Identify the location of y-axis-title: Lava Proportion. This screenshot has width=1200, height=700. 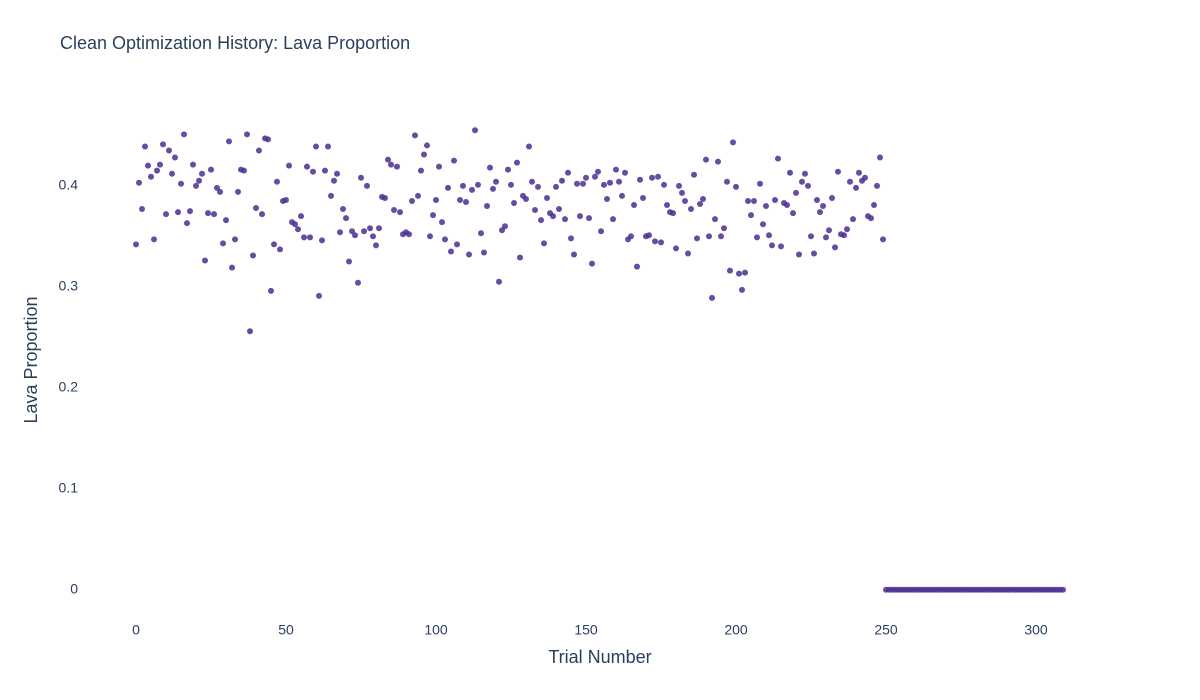
(31, 359).